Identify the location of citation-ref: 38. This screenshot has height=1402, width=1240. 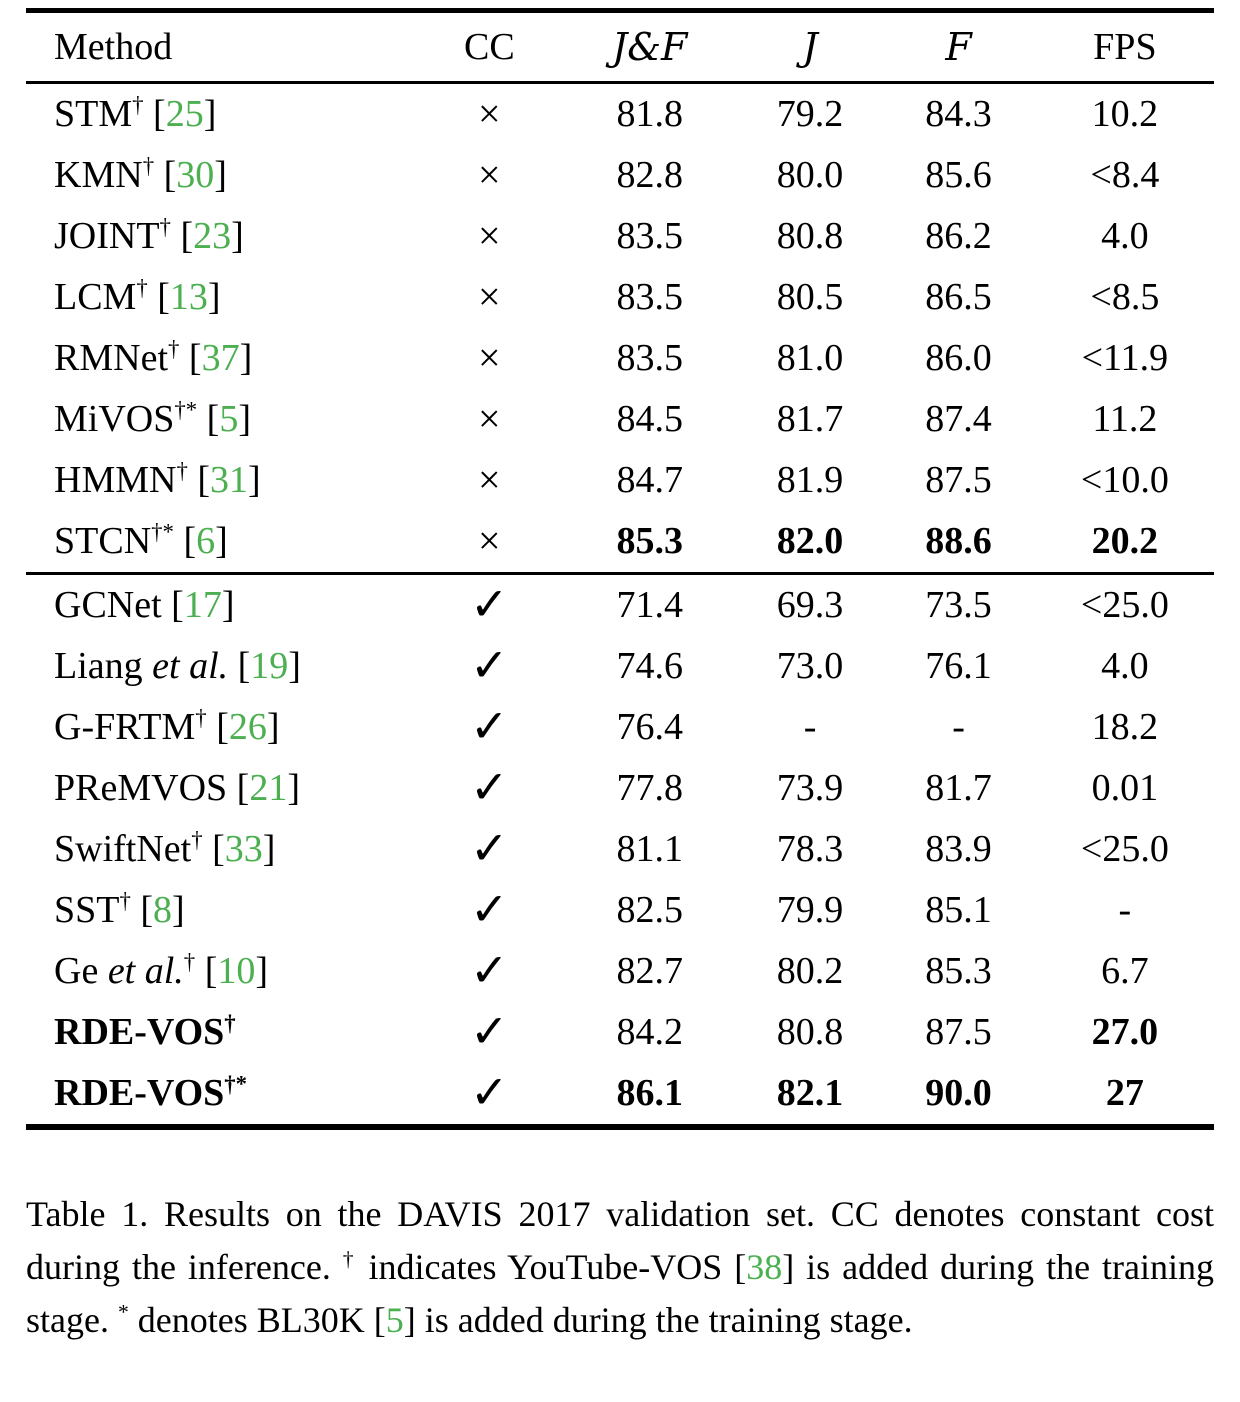
(764, 1267).